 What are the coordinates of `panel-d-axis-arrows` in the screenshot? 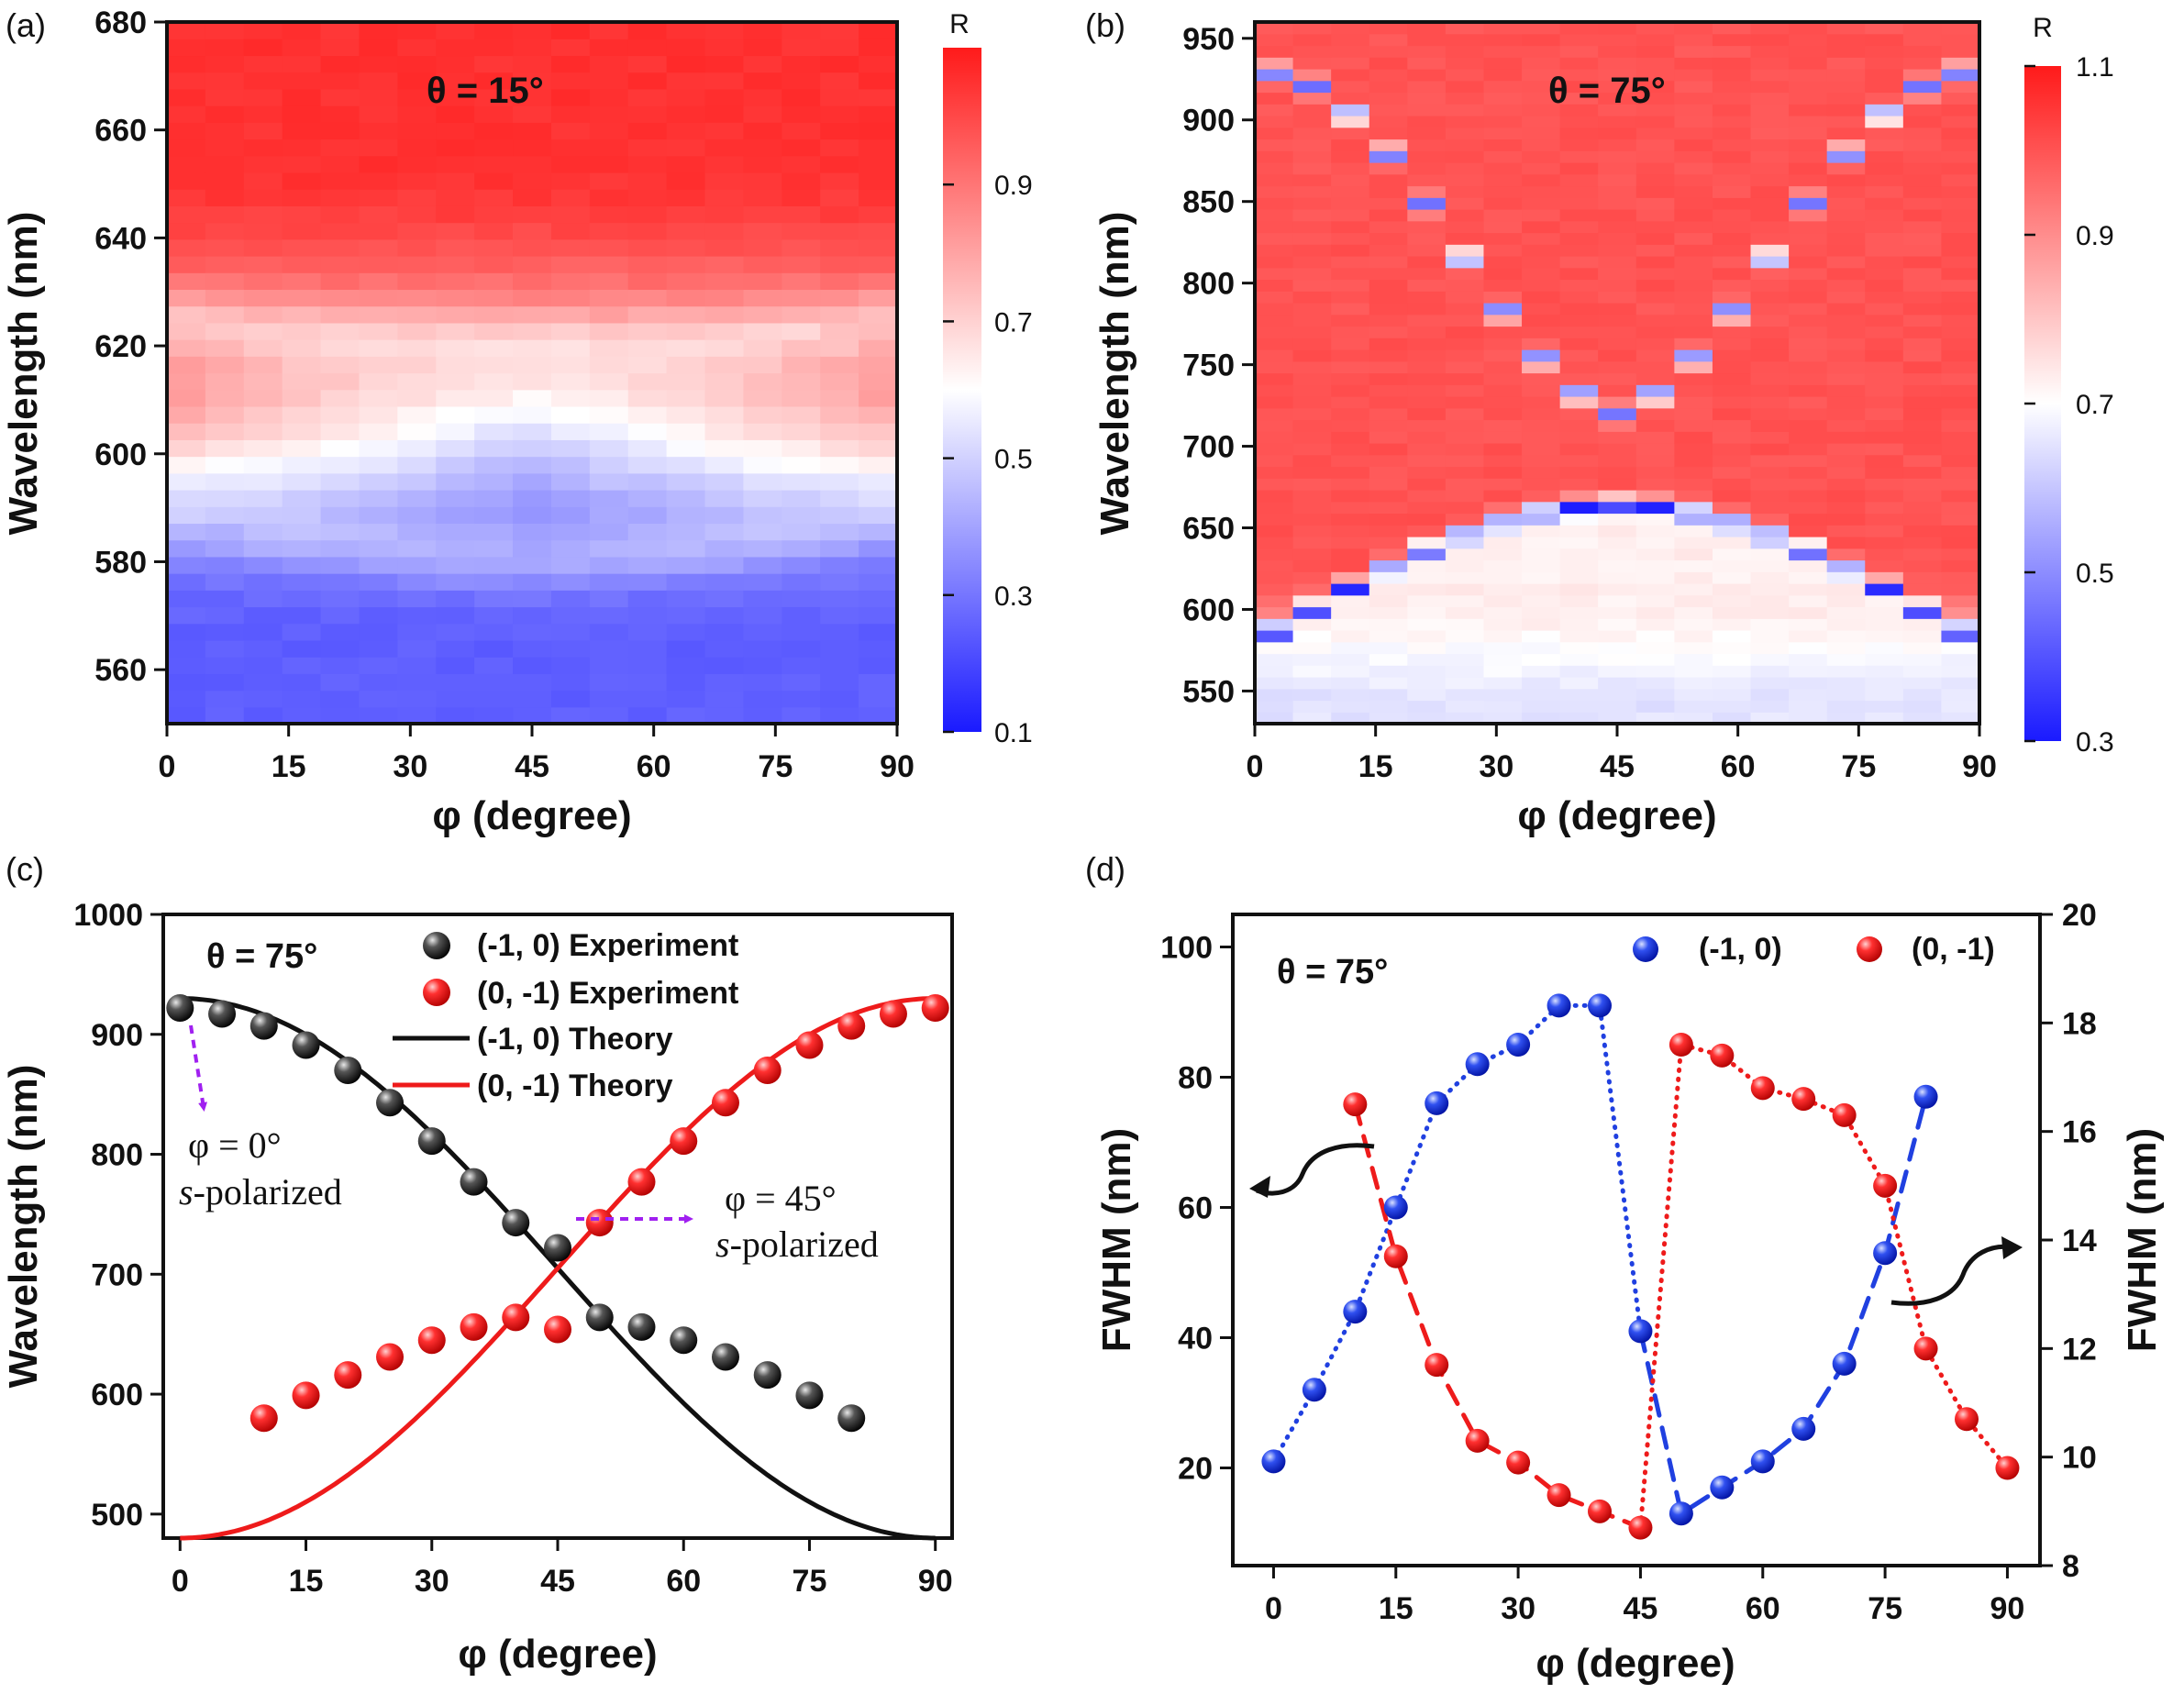 It's located at (1636, 1224).